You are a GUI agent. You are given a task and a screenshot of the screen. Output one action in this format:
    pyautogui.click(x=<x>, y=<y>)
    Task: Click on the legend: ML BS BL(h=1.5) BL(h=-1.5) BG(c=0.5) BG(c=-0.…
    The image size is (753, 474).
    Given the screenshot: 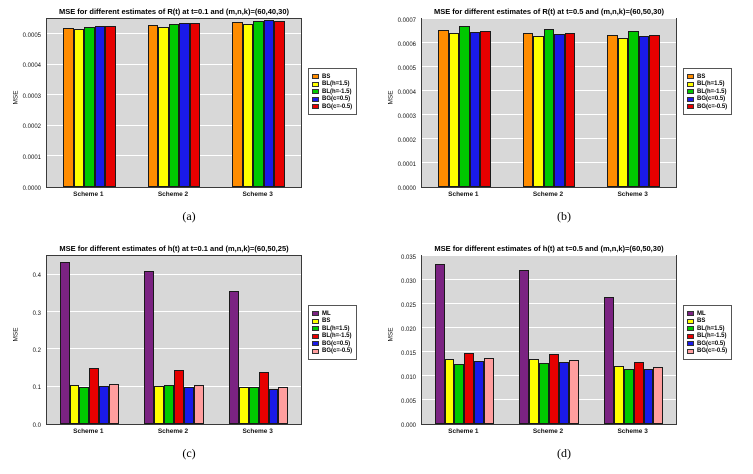 What is the action you would take?
    pyautogui.click(x=708, y=332)
    